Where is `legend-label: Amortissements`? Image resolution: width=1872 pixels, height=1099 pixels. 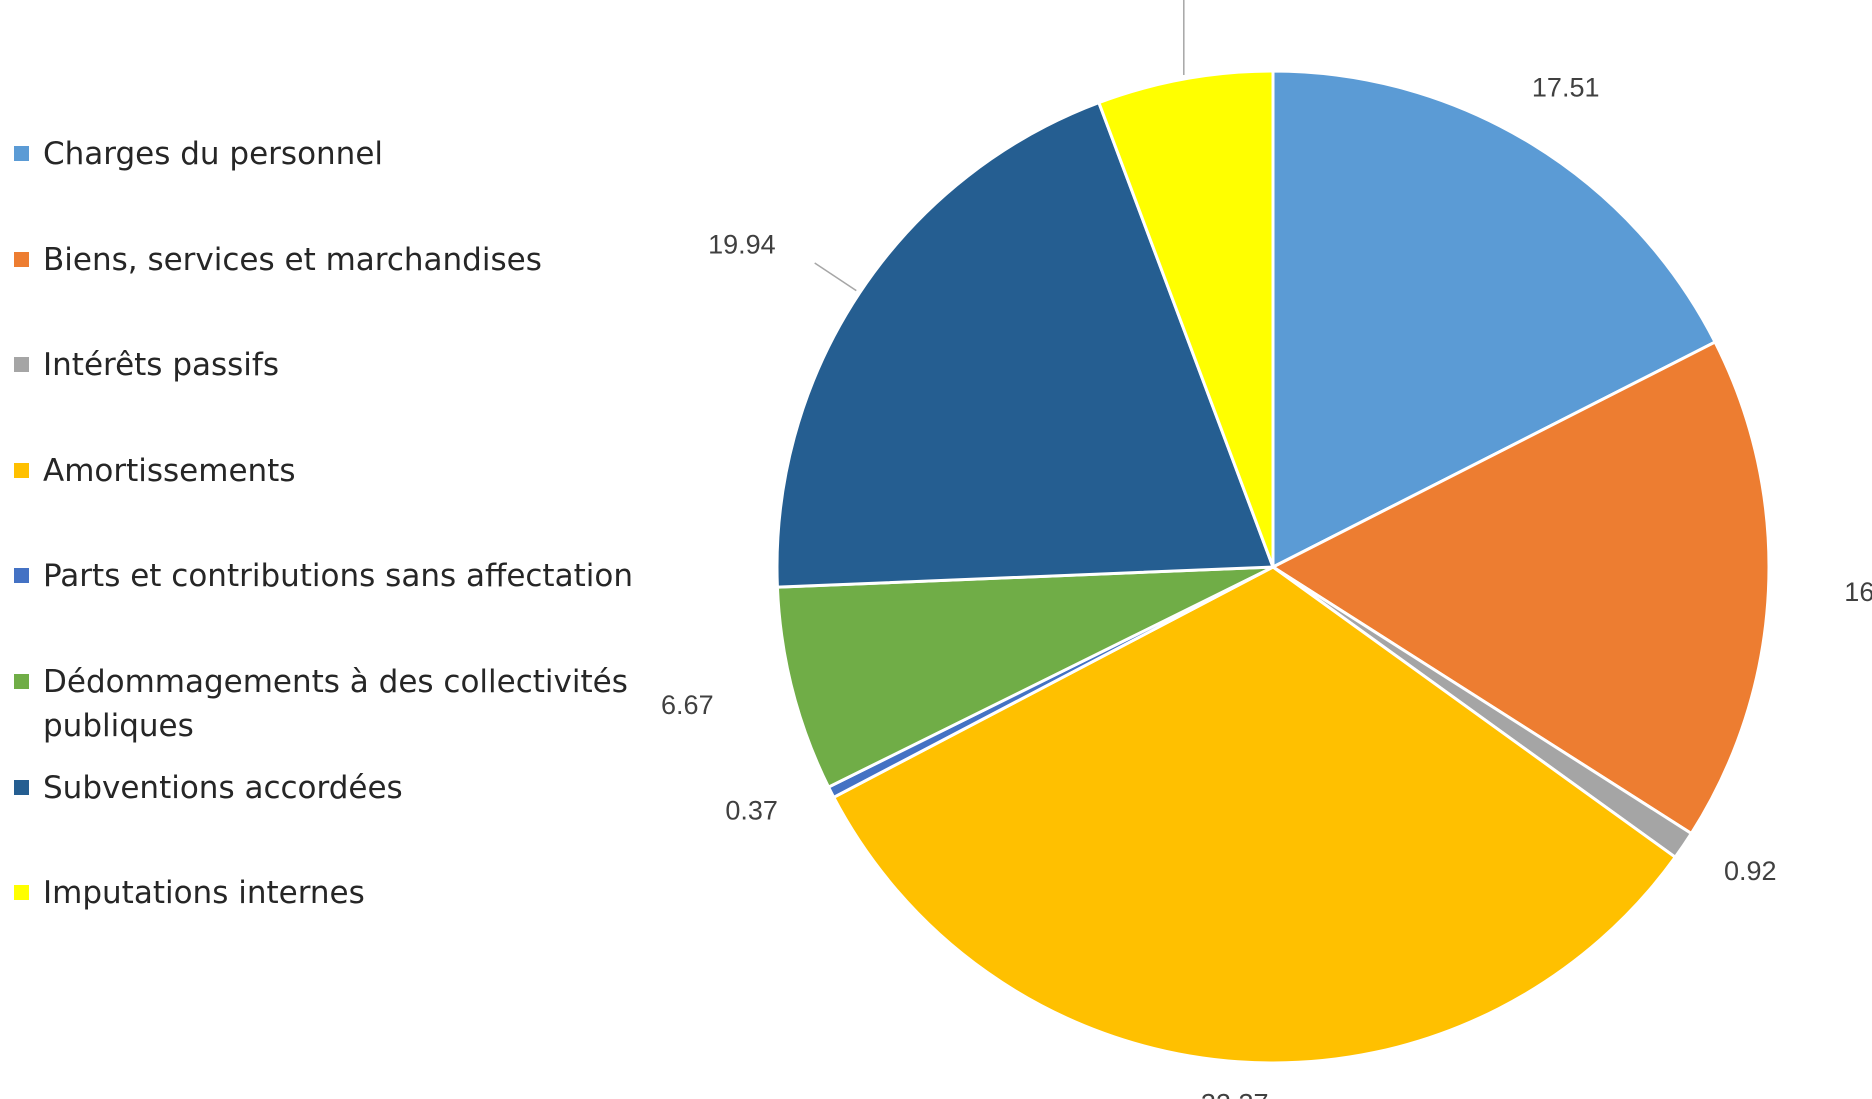
legend-label: Amortissements is located at coordinates (169, 471).